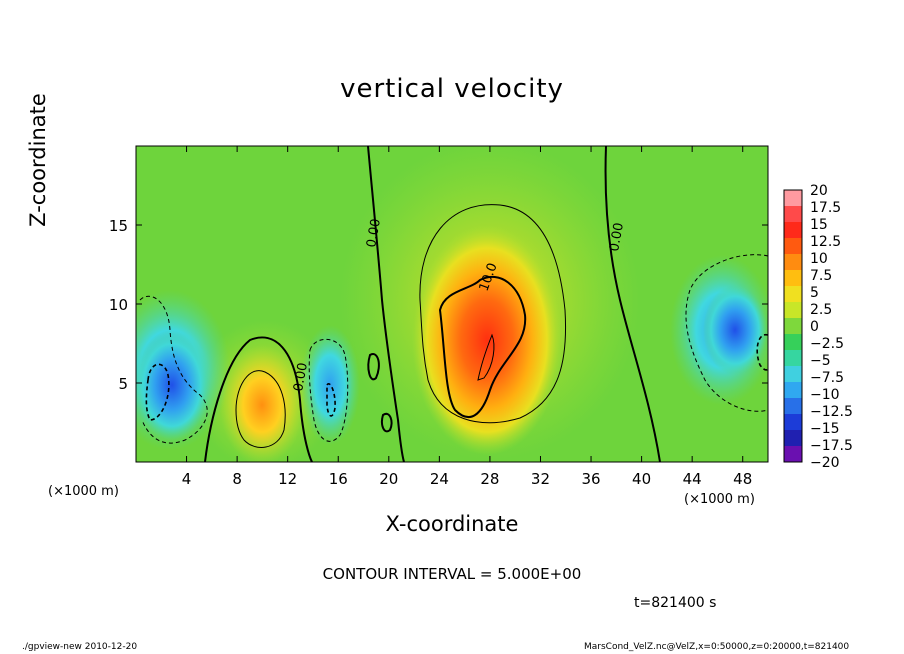 The height and width of the screenshot is (654, 904). Describe the element at coordinates (819, 191) in the screenshot. I see `colorbar-label: 20` at that location.